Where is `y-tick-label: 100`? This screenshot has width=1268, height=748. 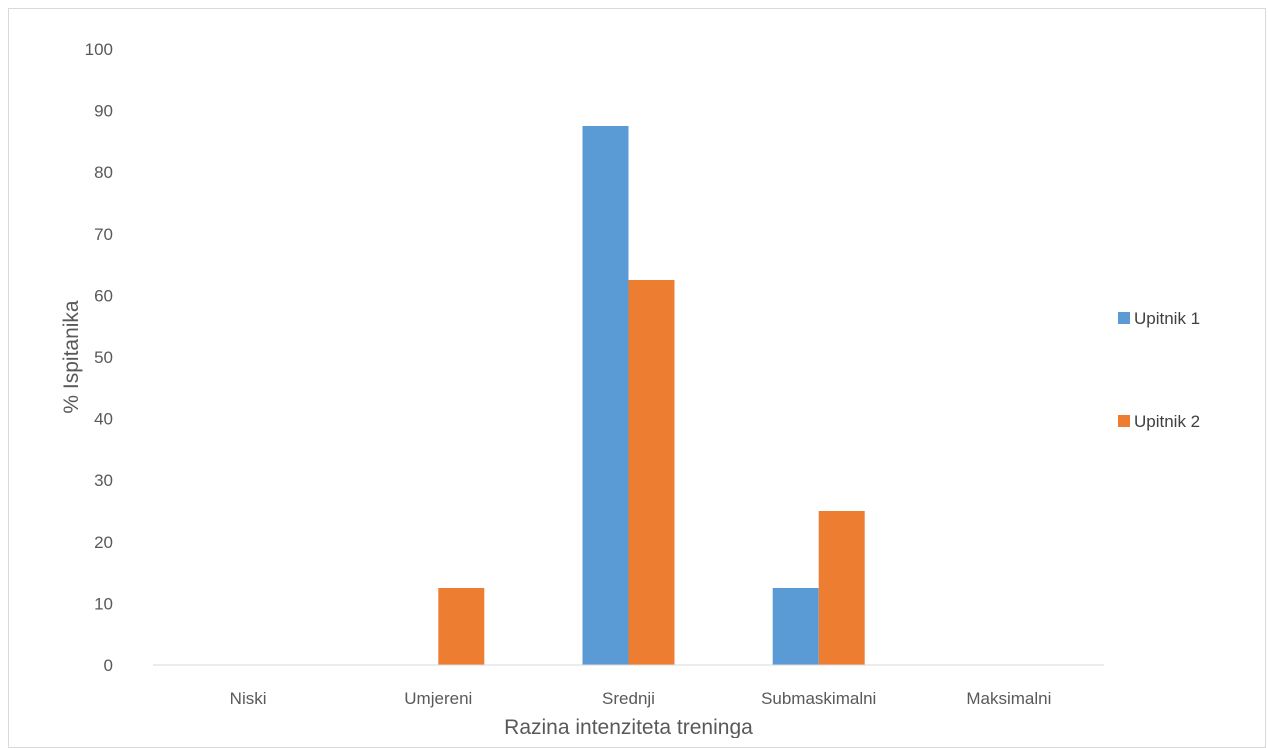 y-tick-label: 100 is located at coordinates (99, 49).